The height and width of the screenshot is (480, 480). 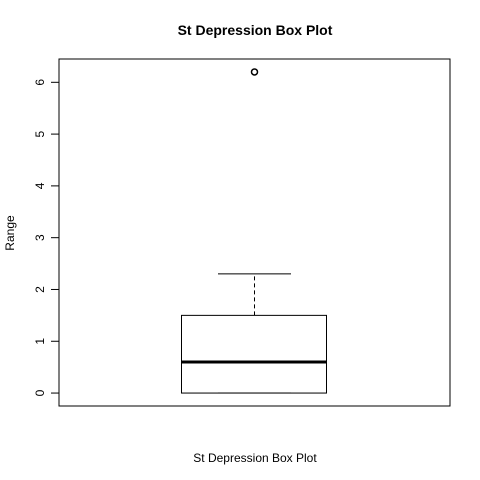 I want to click on y-ticks: 0 1 2 3 4 5 6, so click(x=46, y=237).